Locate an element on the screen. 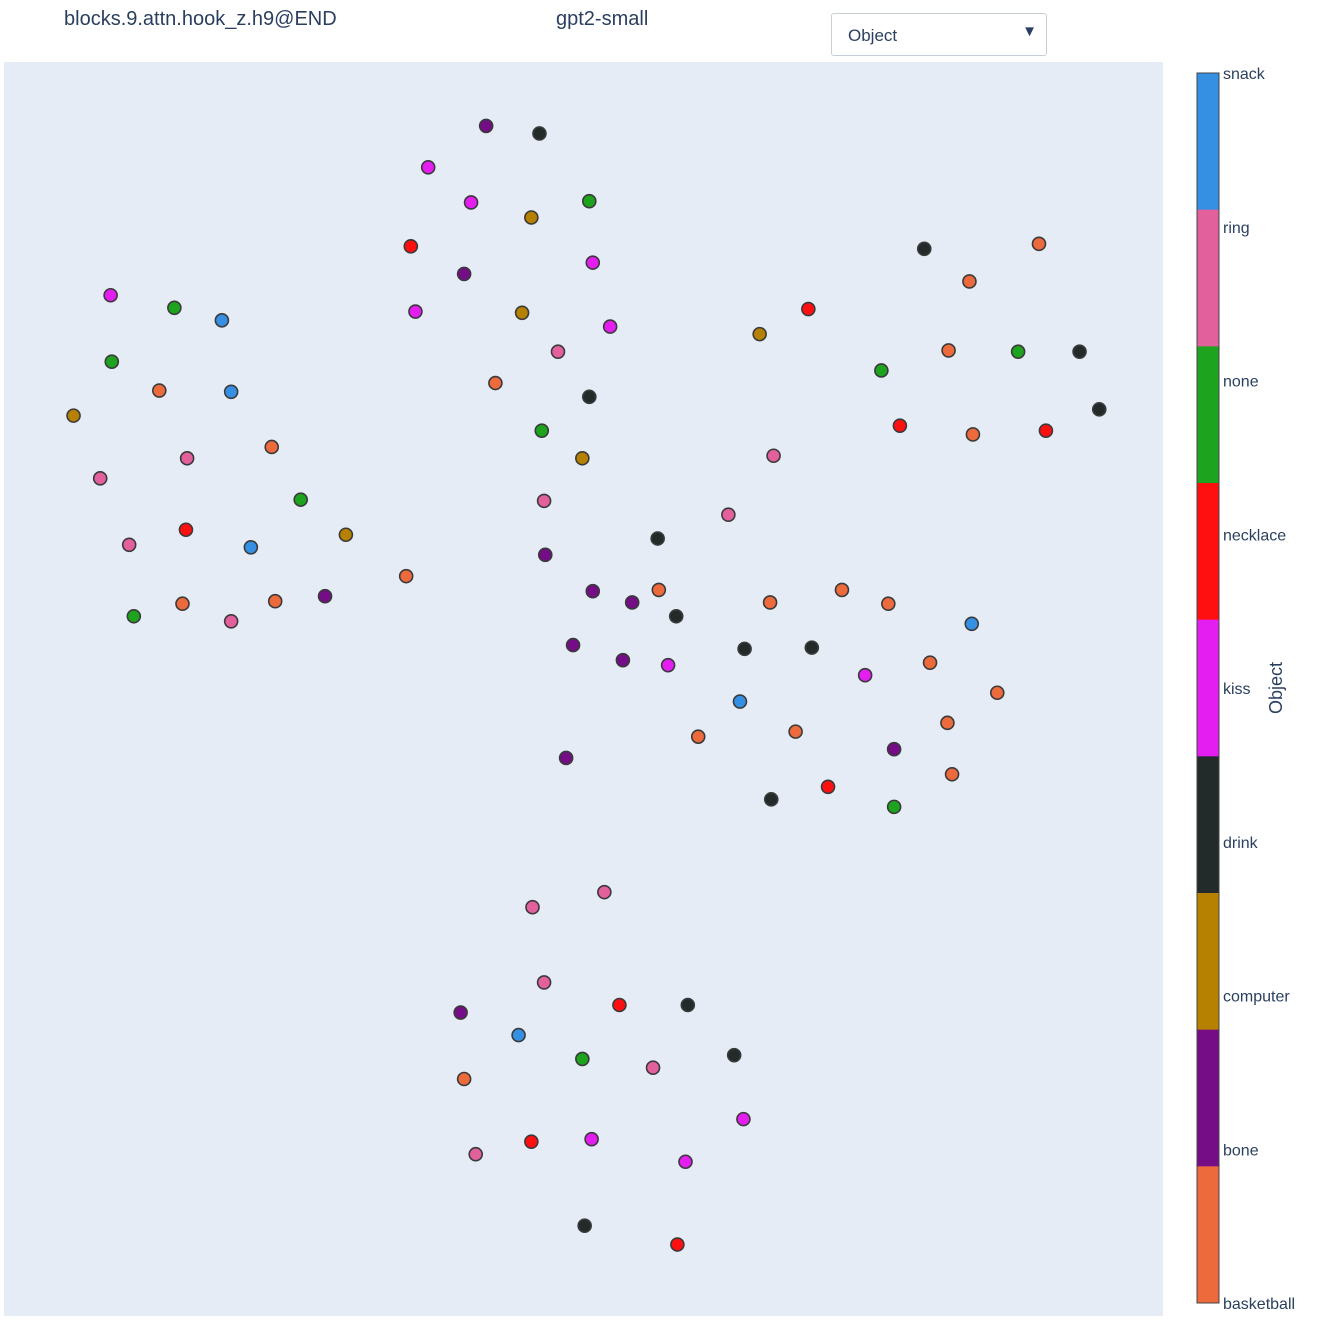 The width and height of the screenshot is (1320, 1328). color-by-dropdown: Object ▼ is located at coordinates (939, 34).